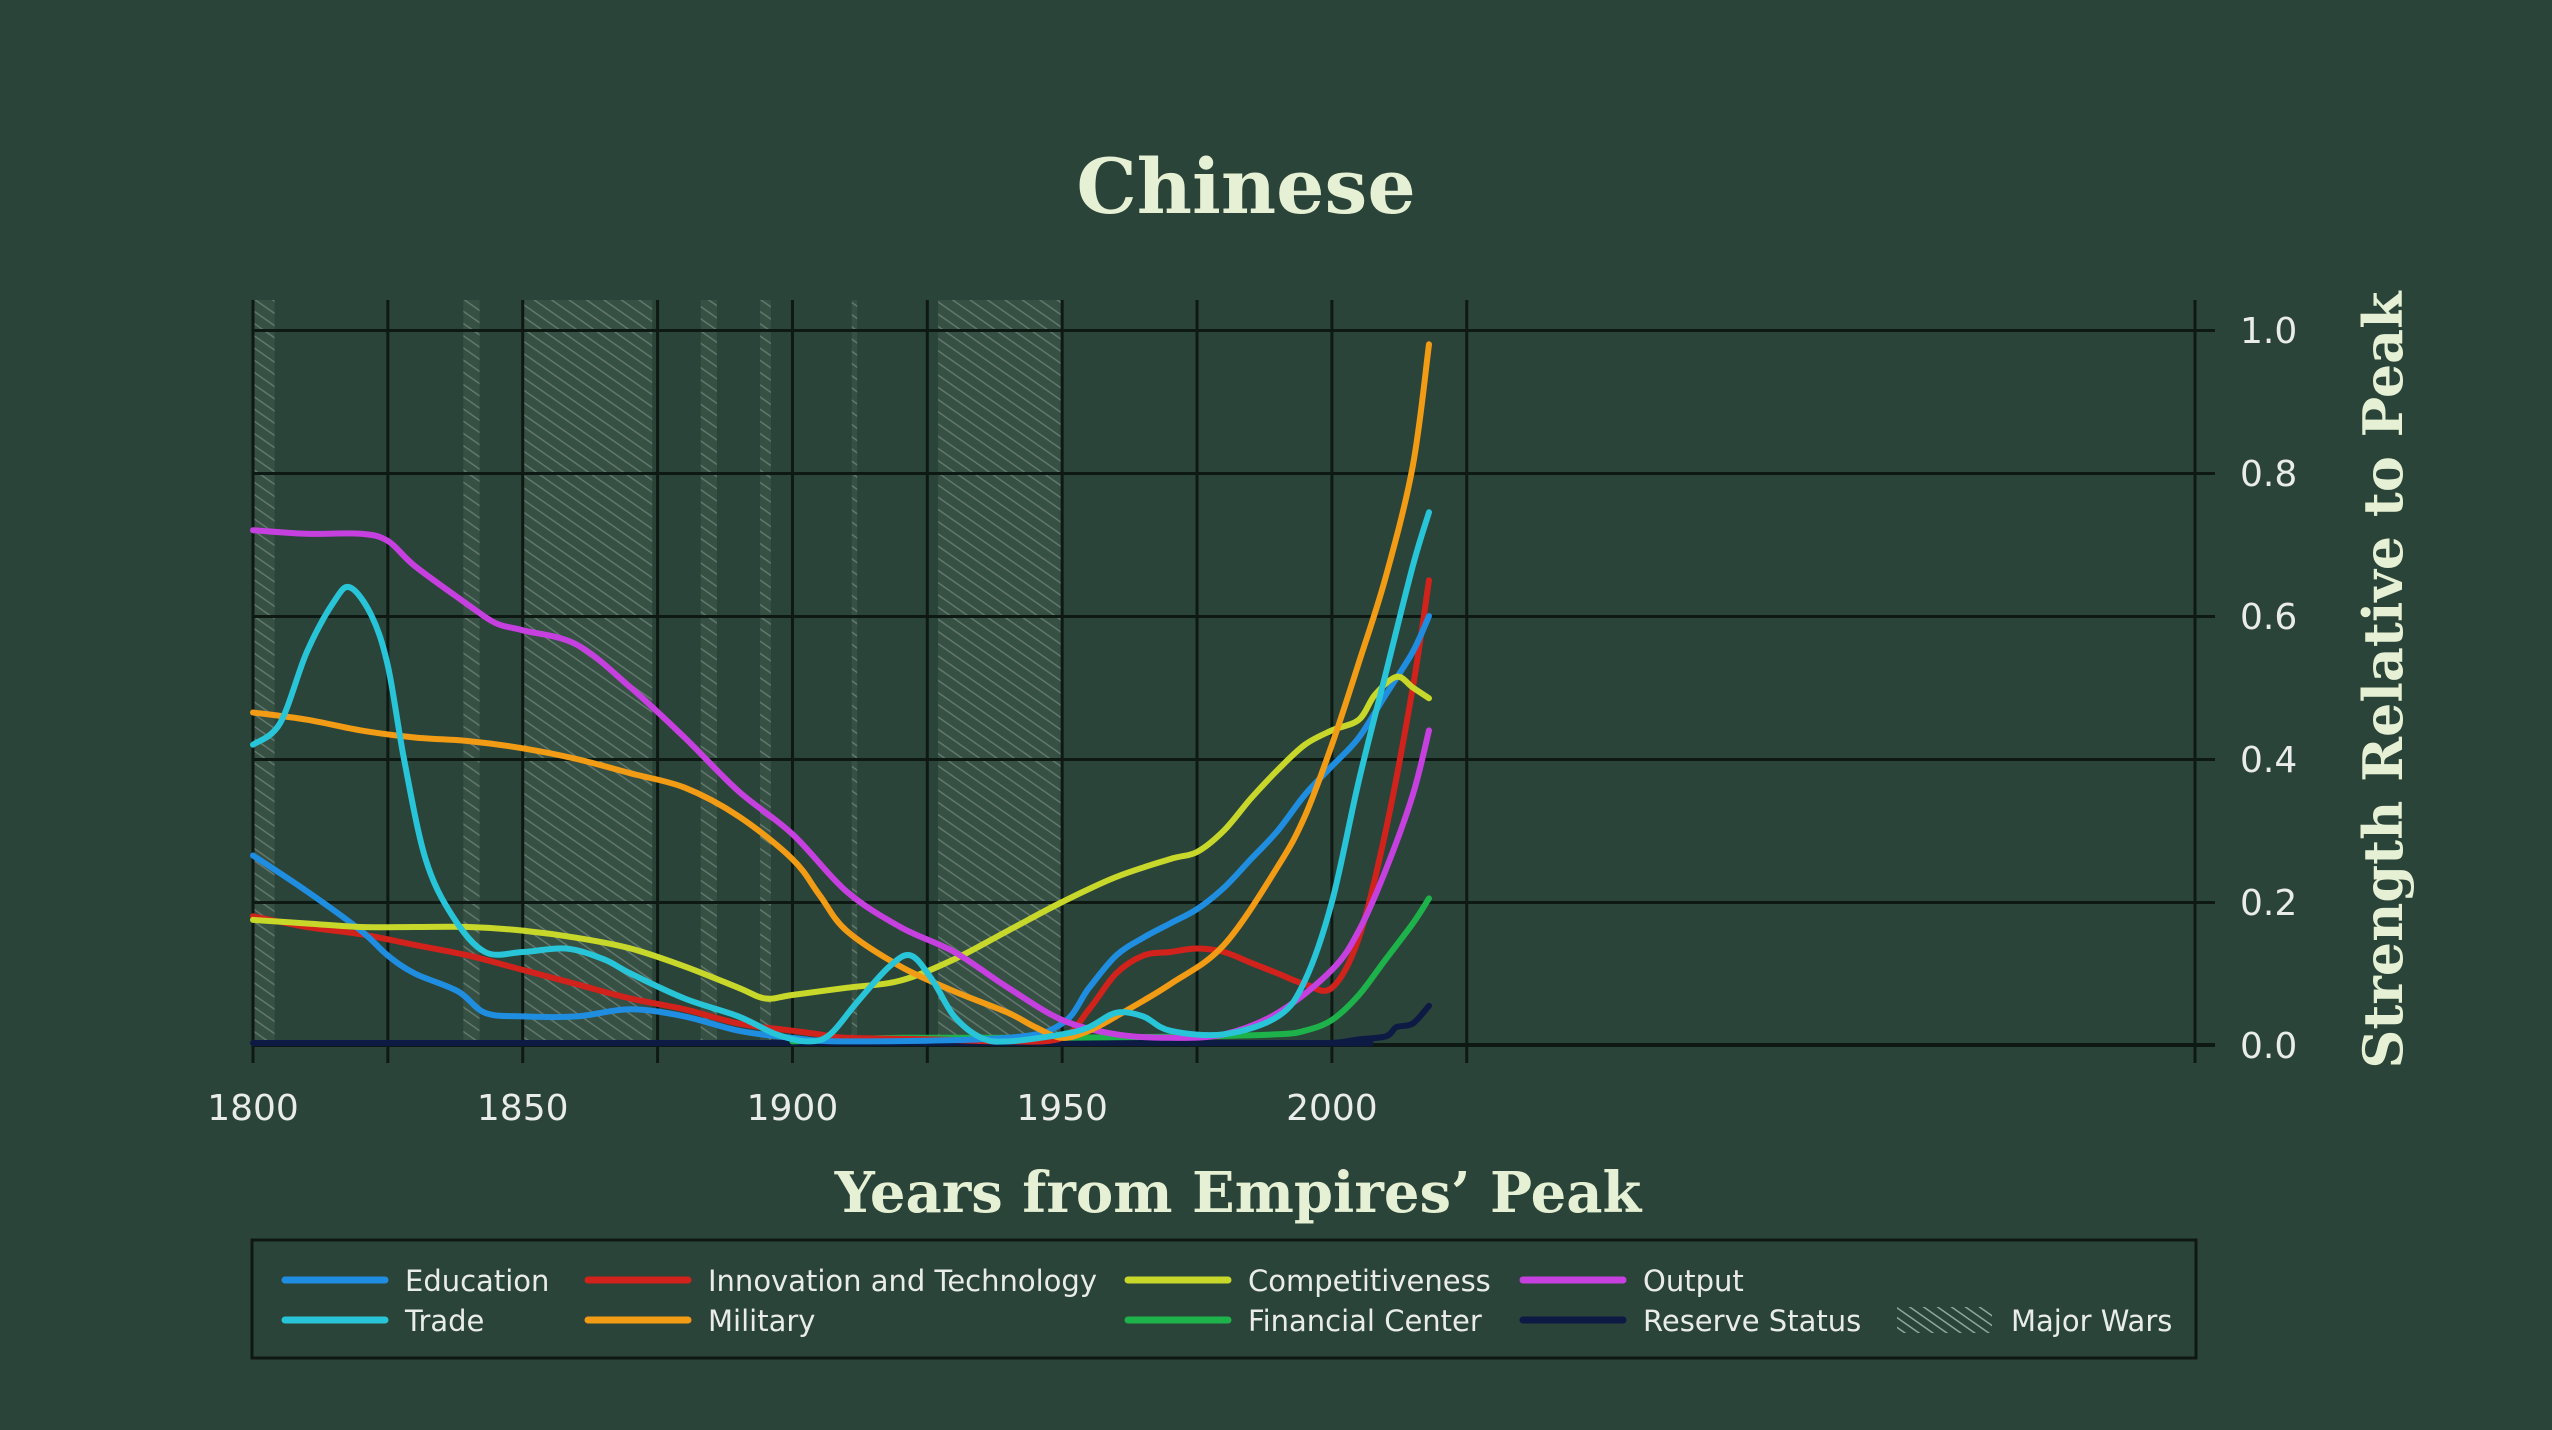 This screenshot has height=1430, width=2552. I want to click on legend-swatch, so click(1944, 1320).